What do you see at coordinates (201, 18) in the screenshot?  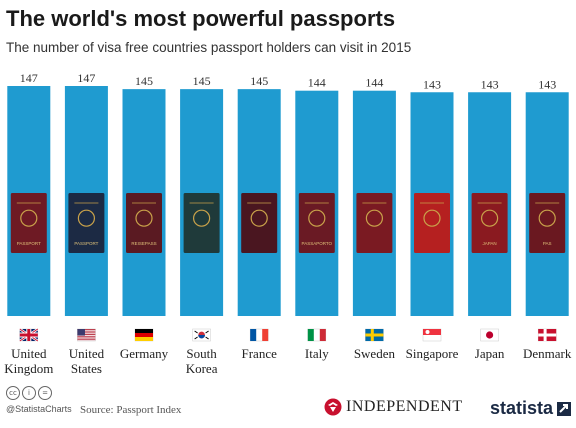 I see `chart-title: The world's most powerful passports` at bounding box center [201, 18].